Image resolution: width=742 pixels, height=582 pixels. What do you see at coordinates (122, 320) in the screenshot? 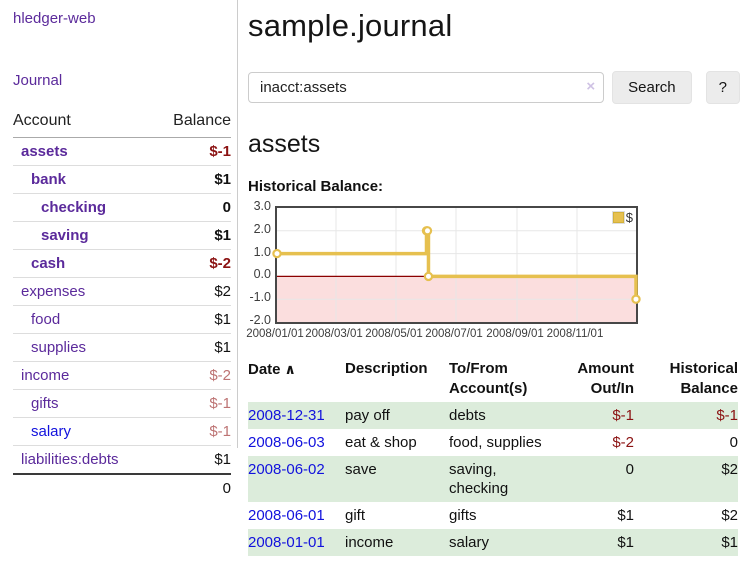
I see `account-row: food $1` at bounding box center [122, 320].